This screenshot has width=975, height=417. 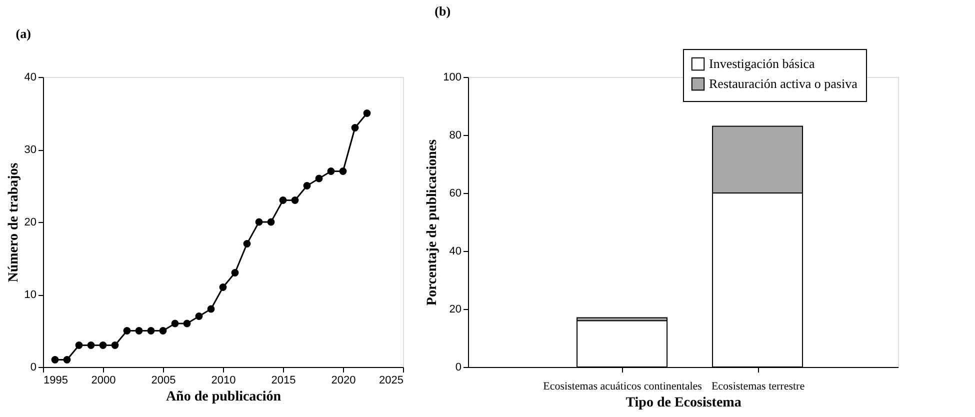 What do you see at coordinates (758, 386) in the screenshot?
I see `x-tick-label: Ecosistemas terrestre` at bounding box center [758, 386].